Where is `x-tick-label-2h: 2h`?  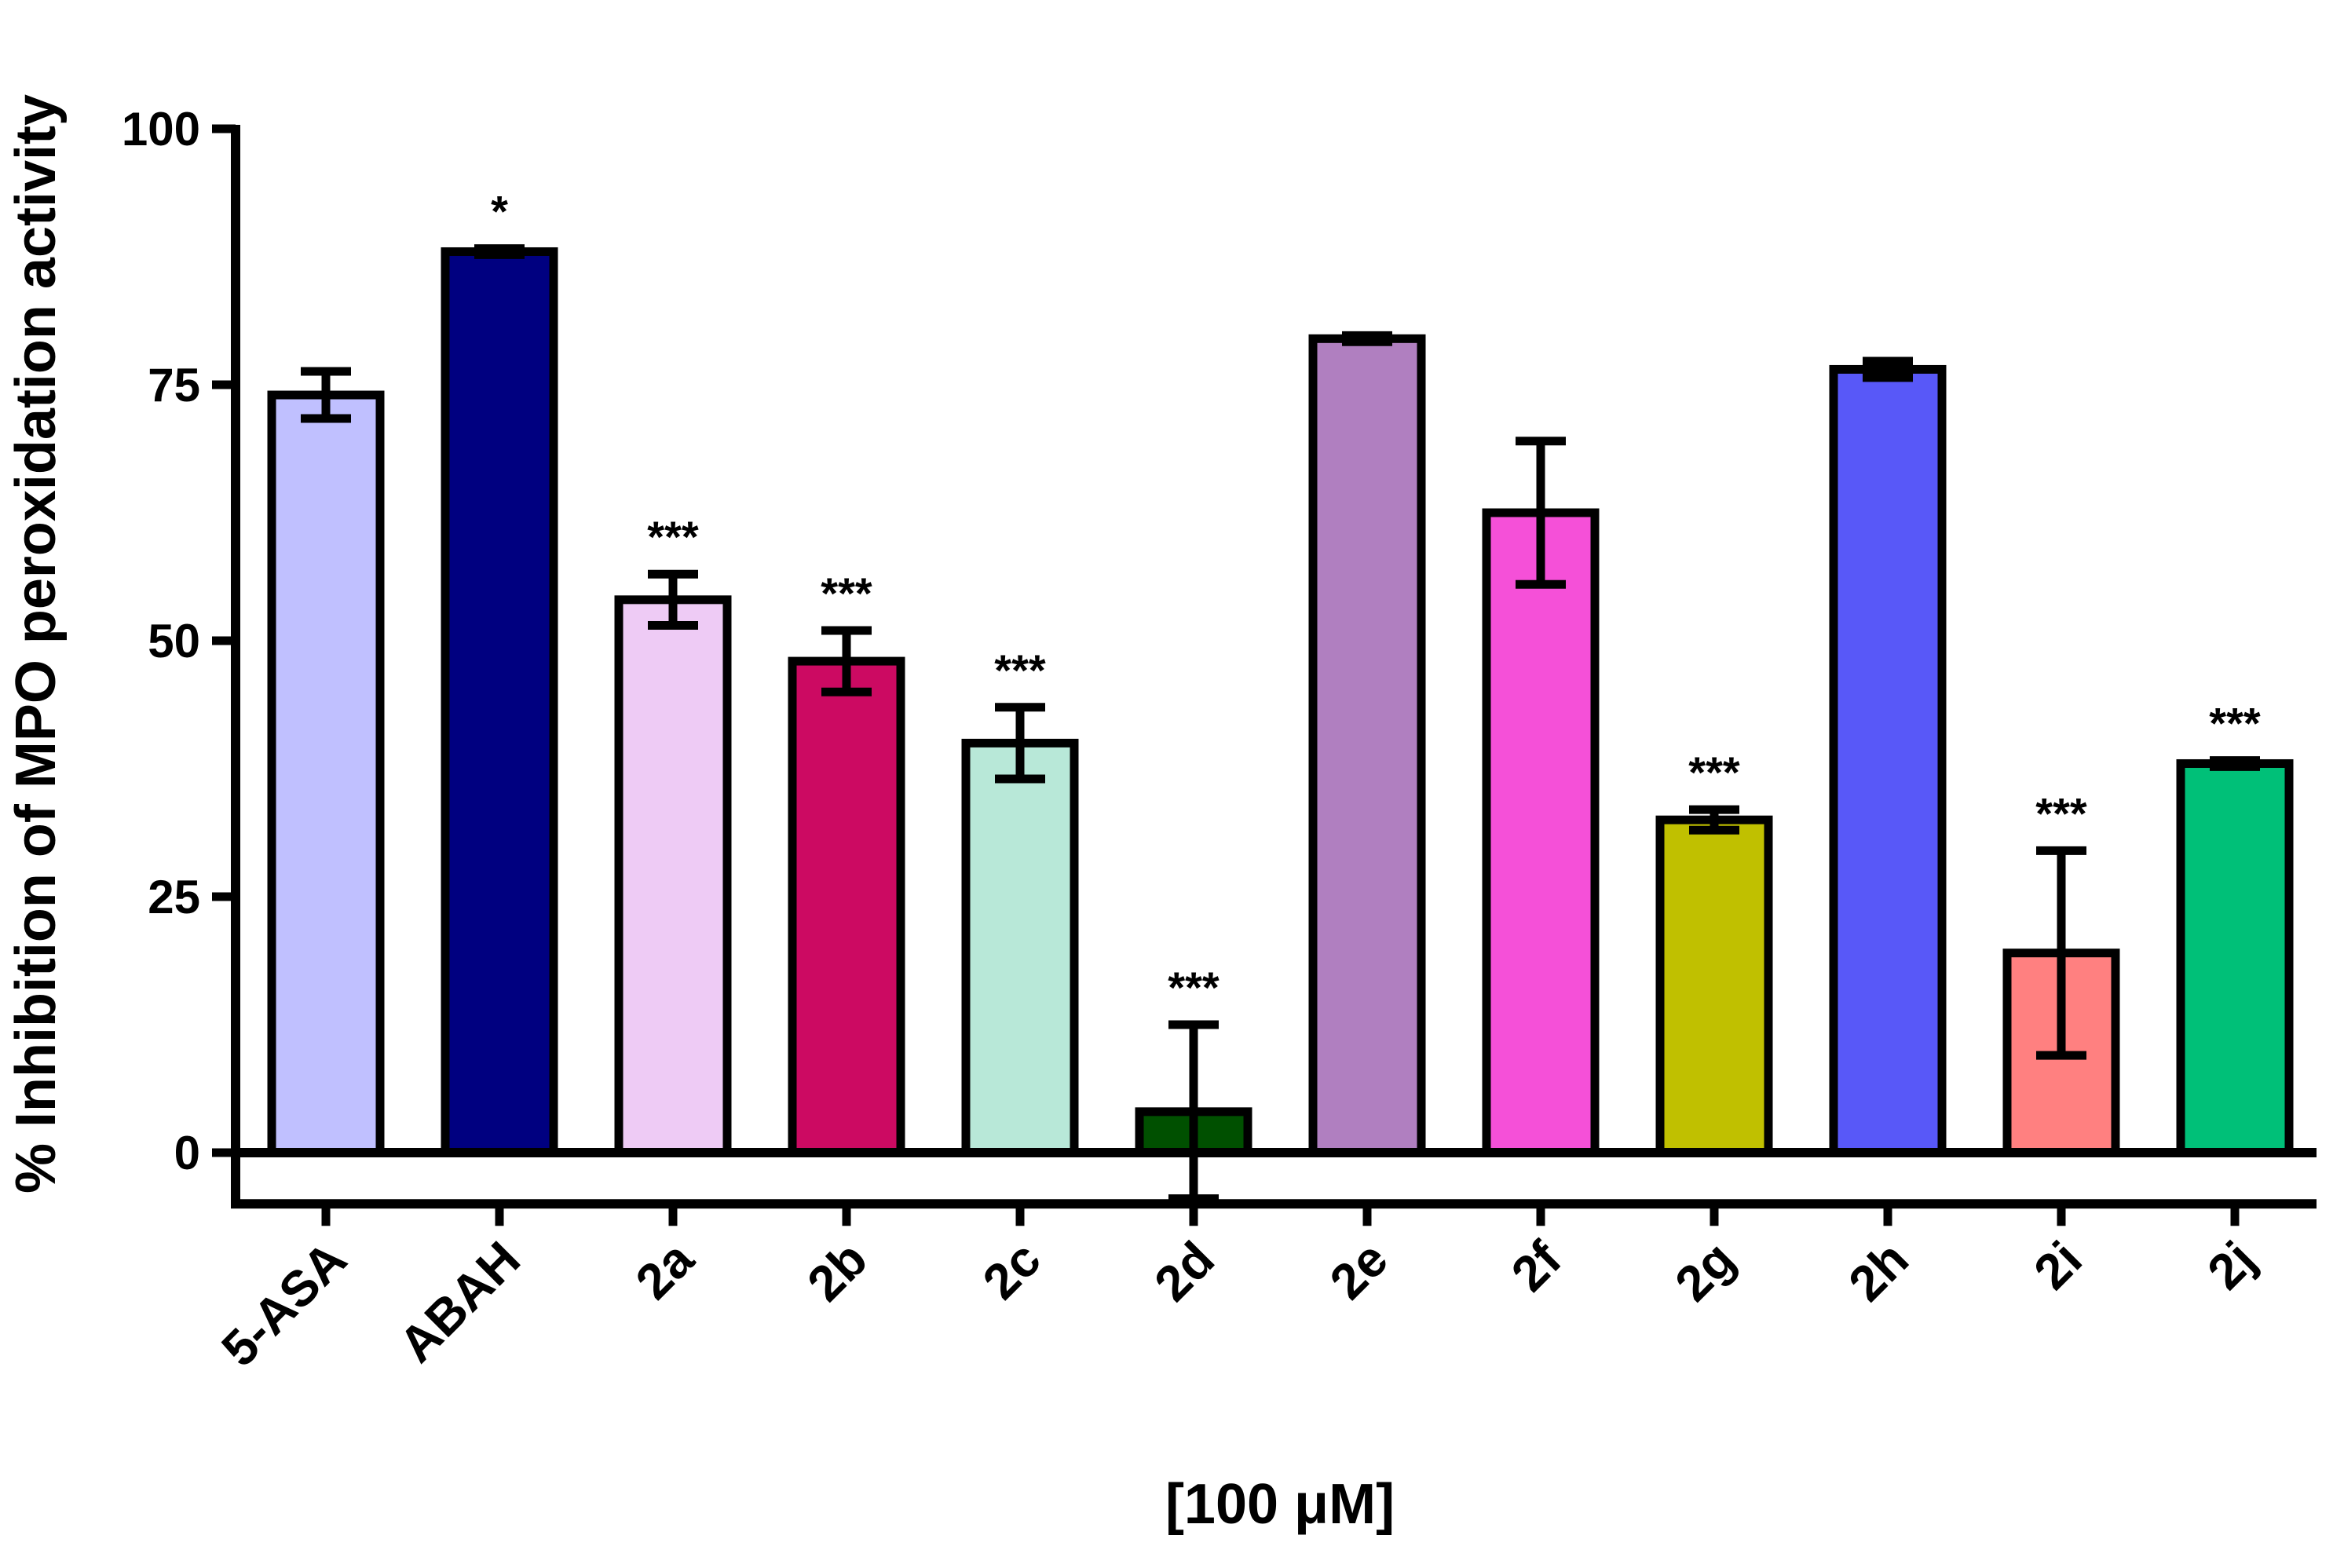 x-tick-label-2h: 2h is located at coordinates (1878, 1271).